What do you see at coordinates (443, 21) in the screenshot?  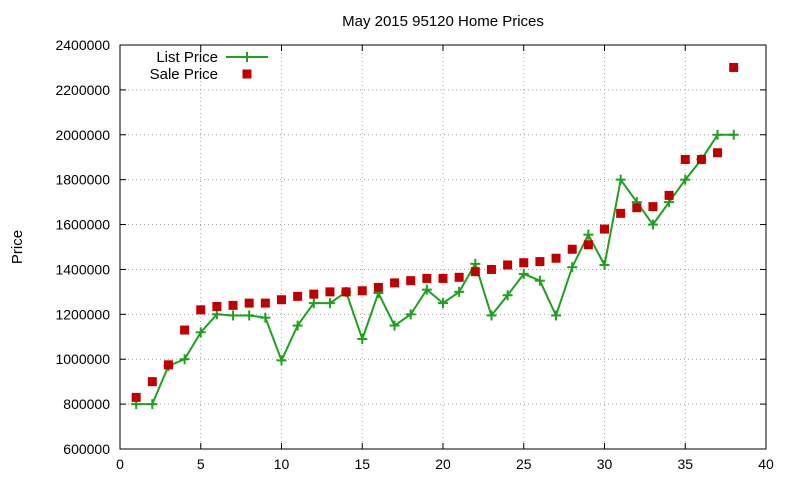 I see `chart-title: May 2015 95120 Home Prices` at bounding box center [443, 21].